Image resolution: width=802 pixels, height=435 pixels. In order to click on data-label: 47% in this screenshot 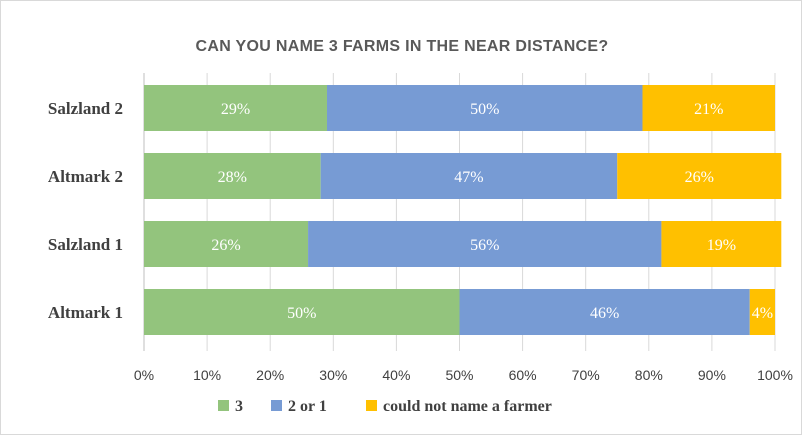, I will do `click(468, 177)`.